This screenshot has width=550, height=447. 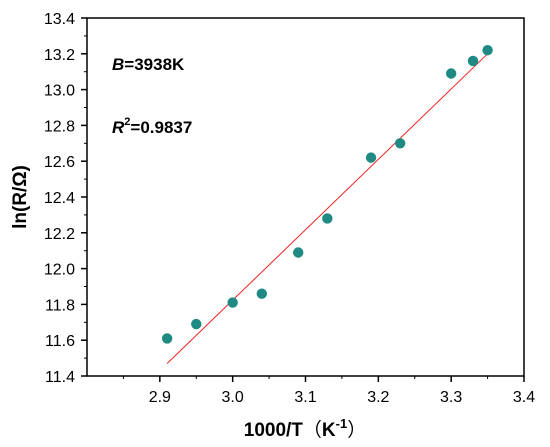 What do you see at coordinates (328, 391) in the screenshot?
I see `x-axis: 2.9 3.0 3.1 3.2 3.3 3.4` at bounding box center [328, 391].